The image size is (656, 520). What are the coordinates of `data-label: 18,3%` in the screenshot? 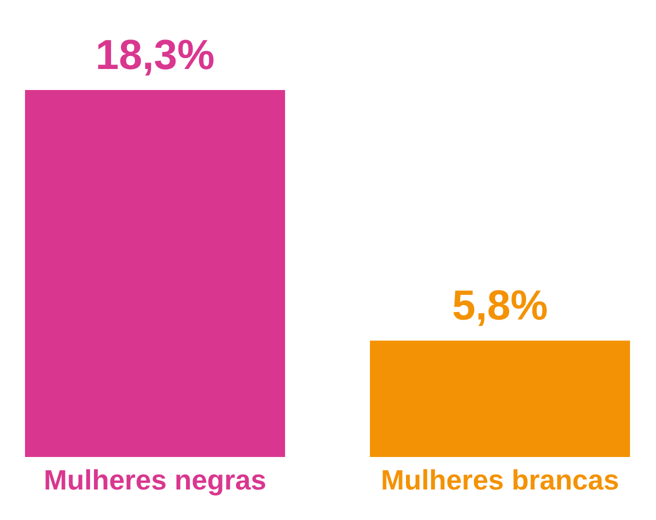 It's located at (155, 54).